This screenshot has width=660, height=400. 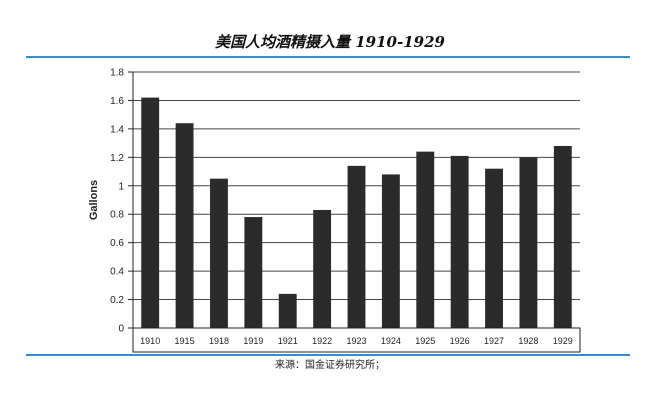 I want to click on source-divider, so click(x=328, y=355).